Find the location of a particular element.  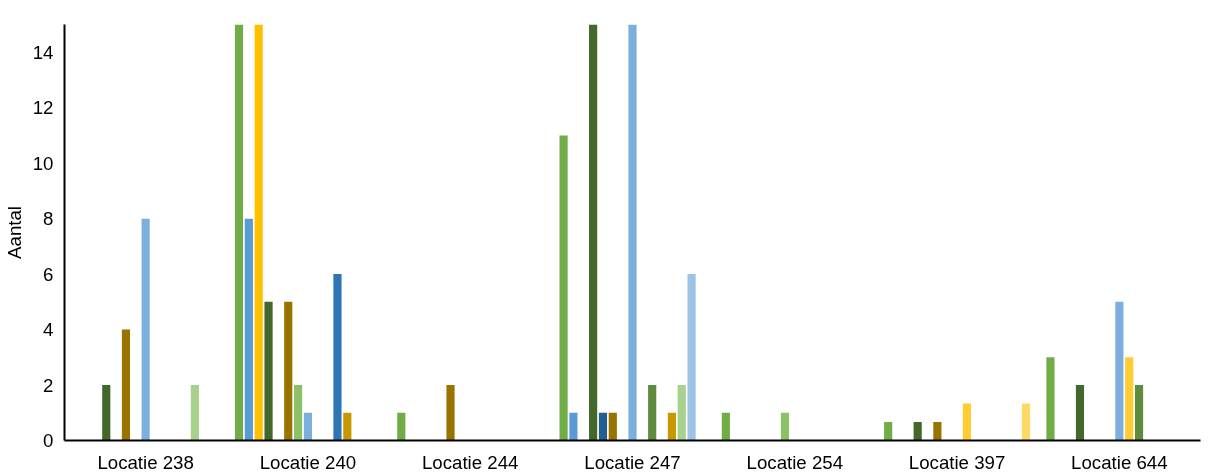

y-tick-label: 4 is located at coordinates (48, 330).